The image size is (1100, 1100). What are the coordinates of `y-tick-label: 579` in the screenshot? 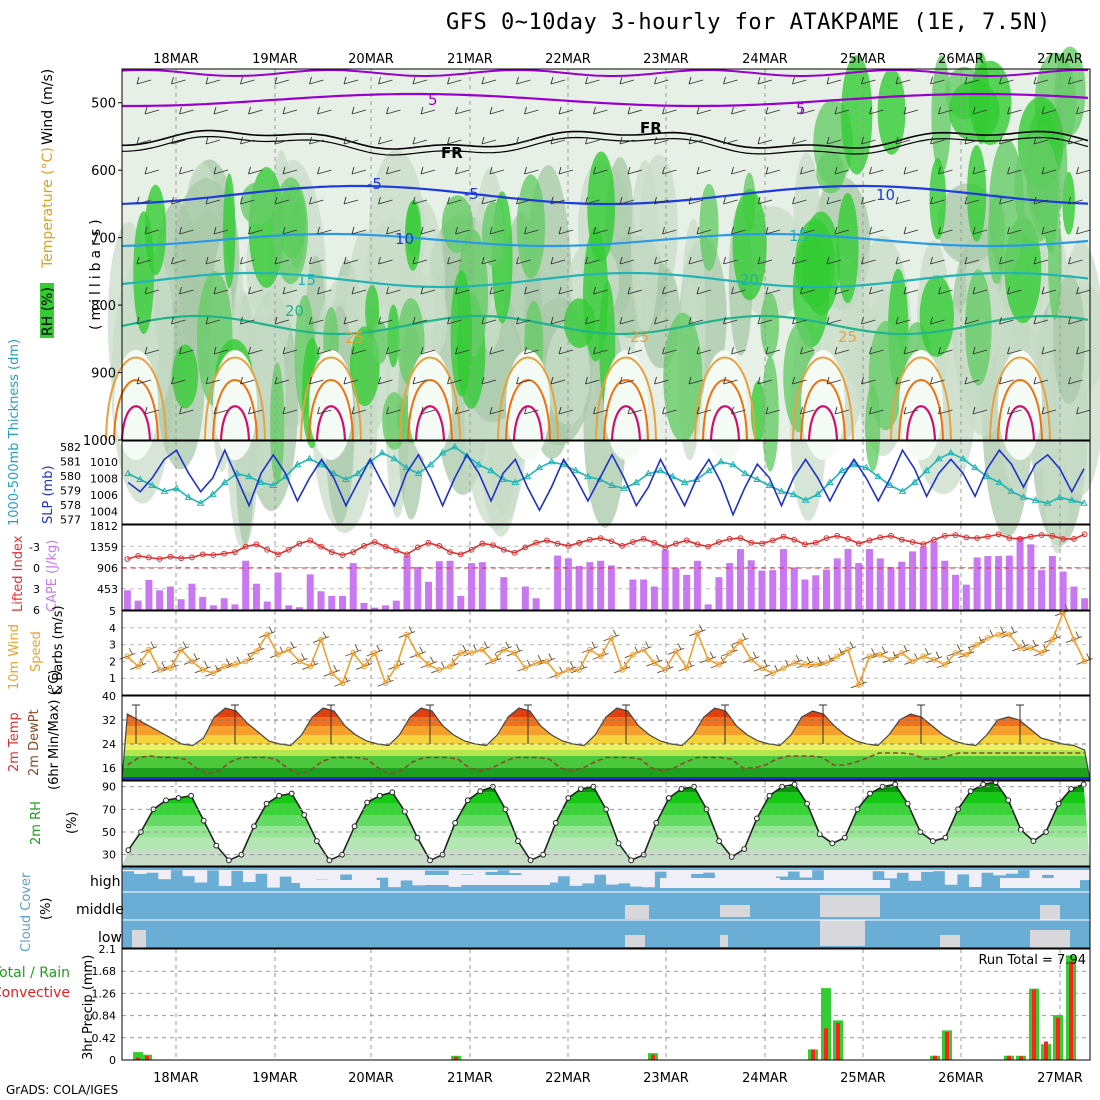 It's located at (70, 491).